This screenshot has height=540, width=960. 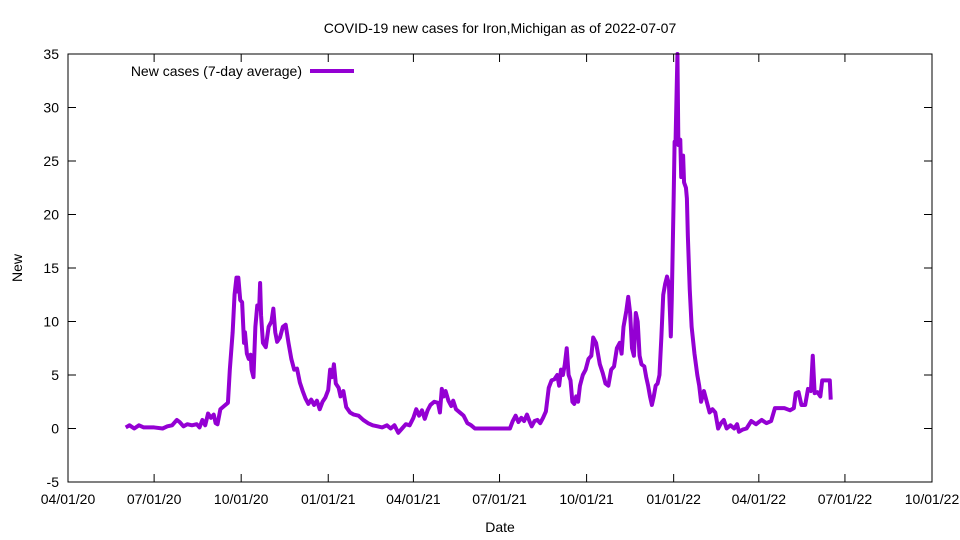 What do you see at coordinates (673, 499) in the screenshot?
I see `x-tick-label: 01/01/22` at bounding box center [673, 499].